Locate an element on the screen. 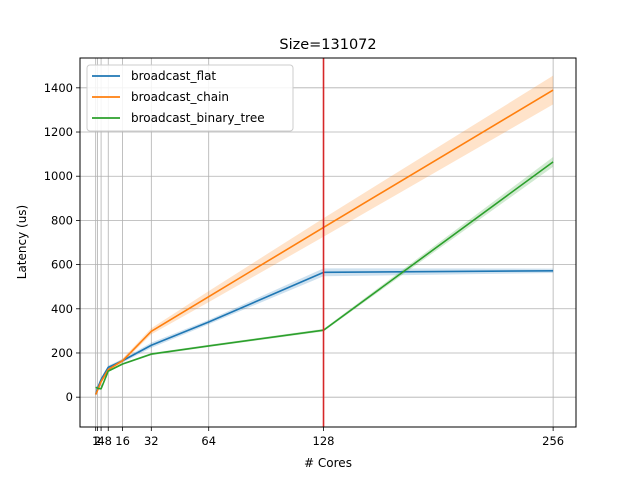 The width and height of the screenshot is (640, 484). y-tick-label: 800 is located at coordinates (62, 220).